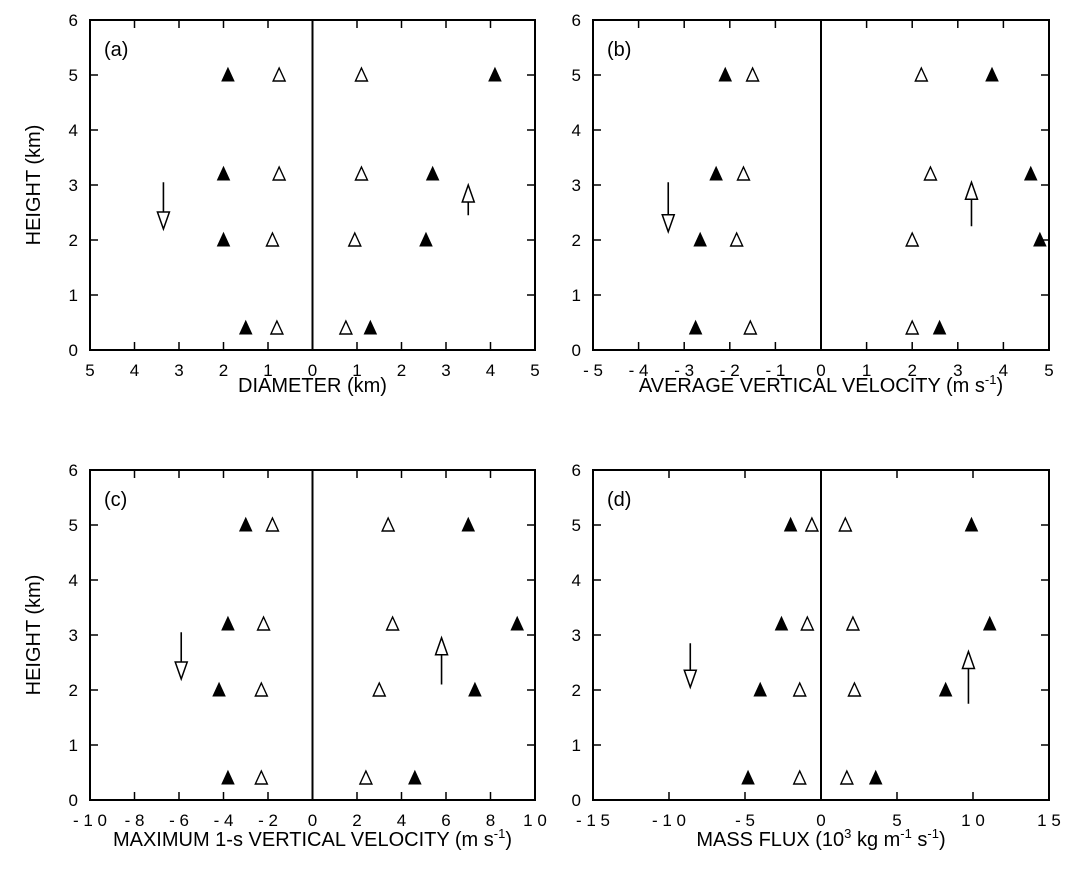 This screenshot has height=886, width=1069. Describe the element at coordinates (619, 500) in the screenshot. I see `panel-label: (d)` at that location.